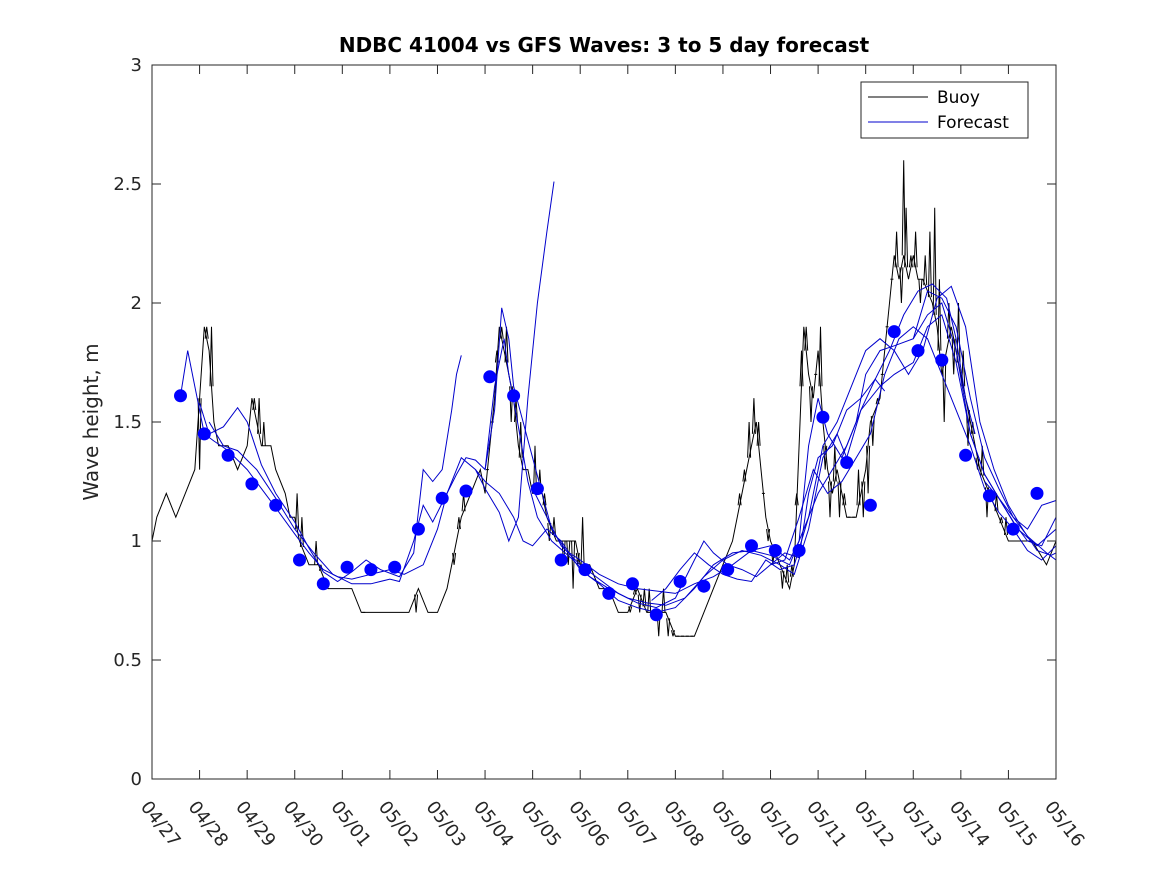  I want to click on x-tick-label: 04/28, so click(208, 824).